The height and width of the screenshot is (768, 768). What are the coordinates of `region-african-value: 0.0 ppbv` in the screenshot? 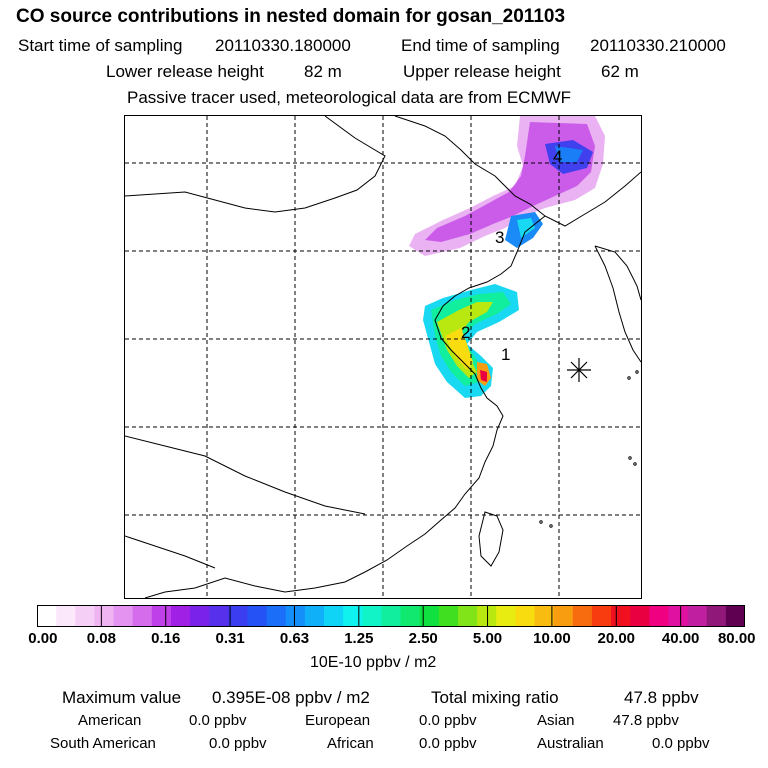 It's located at (448, 743).